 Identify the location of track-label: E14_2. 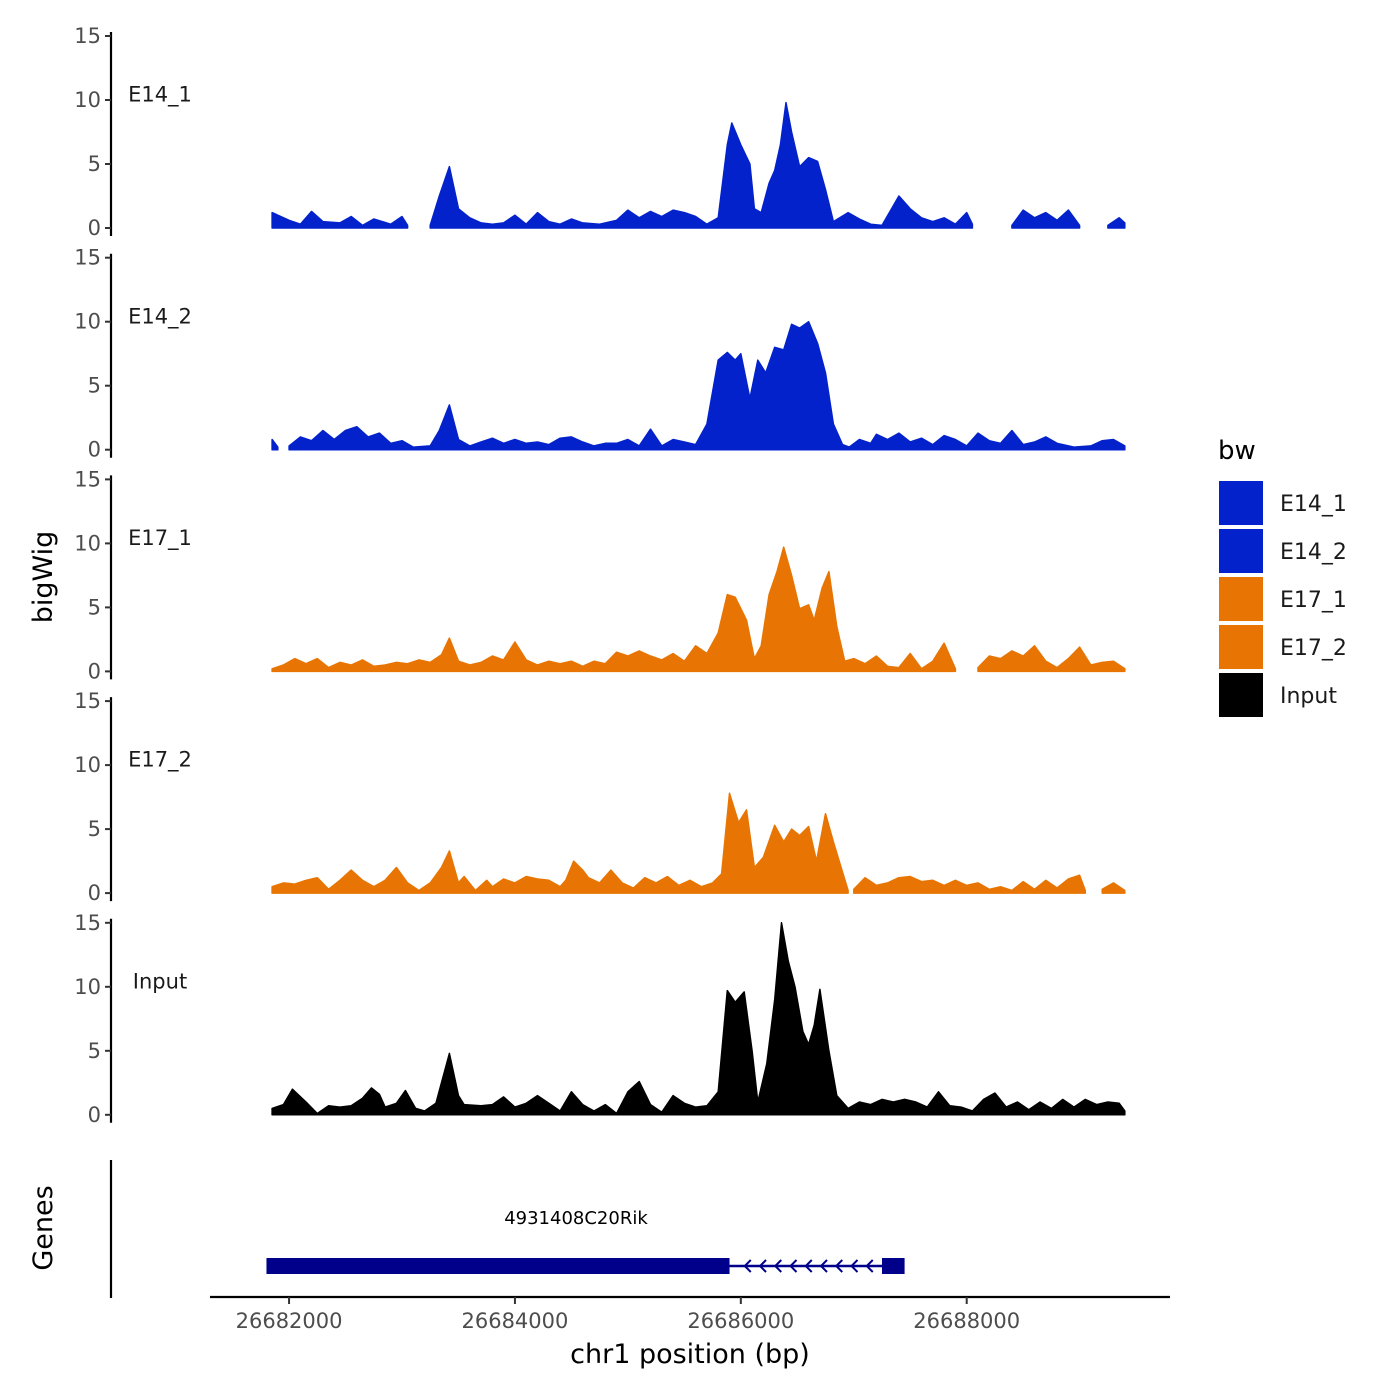
(160, 316).